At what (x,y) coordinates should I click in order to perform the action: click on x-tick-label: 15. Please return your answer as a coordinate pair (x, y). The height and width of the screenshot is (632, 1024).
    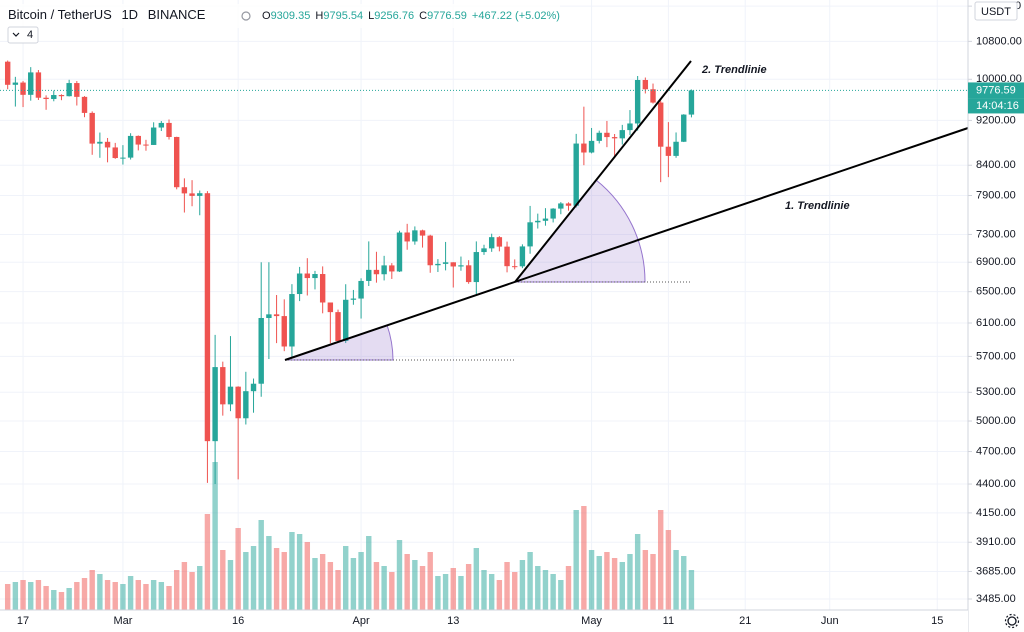
    Looking at the image, I should click on (937, 621).